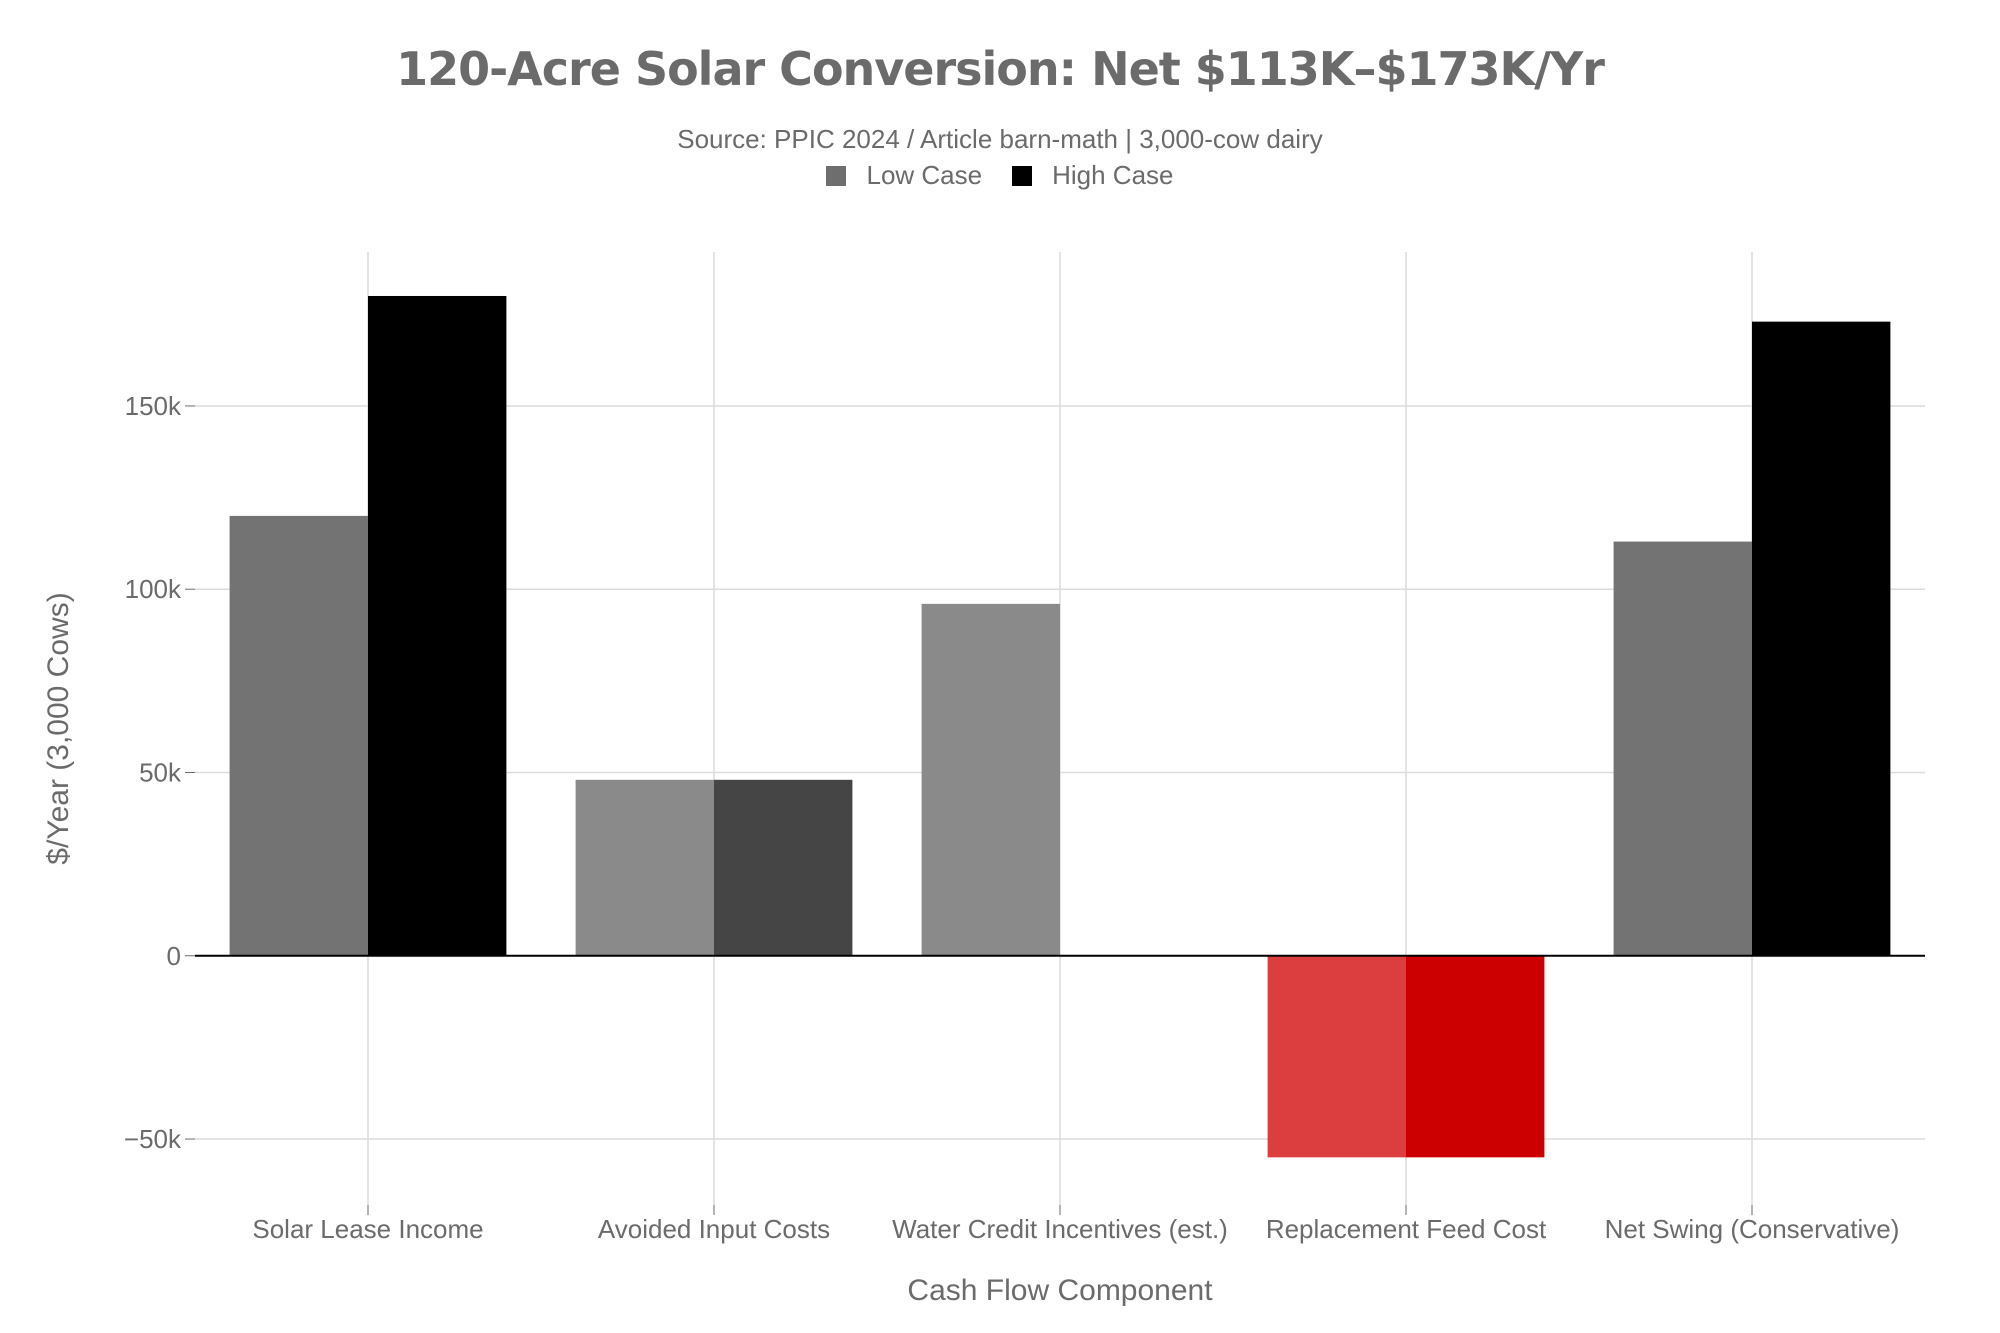  I want to click on x-axis-title: Cash Flow Component, so click(1060, 1290).